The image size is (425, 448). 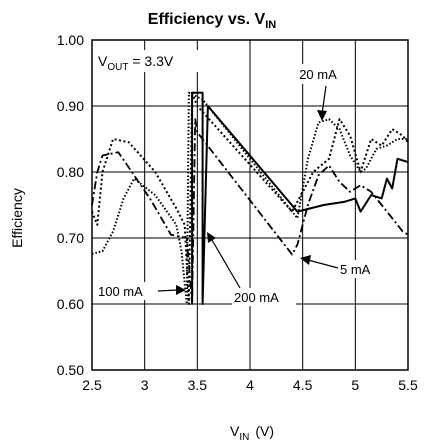 I want to click on annotation-20ma: 20 mA, so click(x=319, y=92).